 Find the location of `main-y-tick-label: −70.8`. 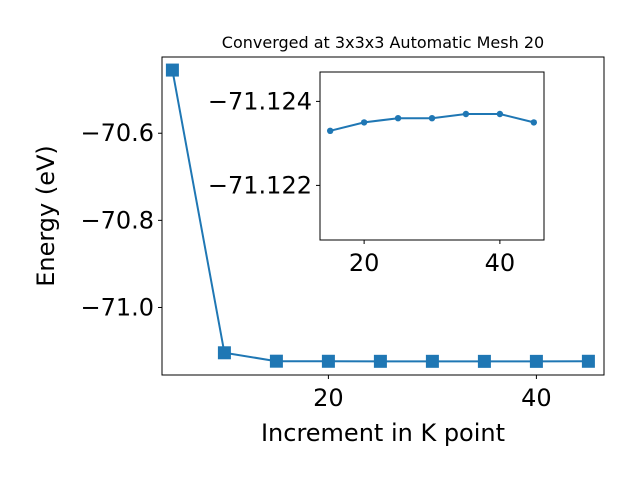

main-y-tick-label: −70.8 is located at coordinates (117, 220).